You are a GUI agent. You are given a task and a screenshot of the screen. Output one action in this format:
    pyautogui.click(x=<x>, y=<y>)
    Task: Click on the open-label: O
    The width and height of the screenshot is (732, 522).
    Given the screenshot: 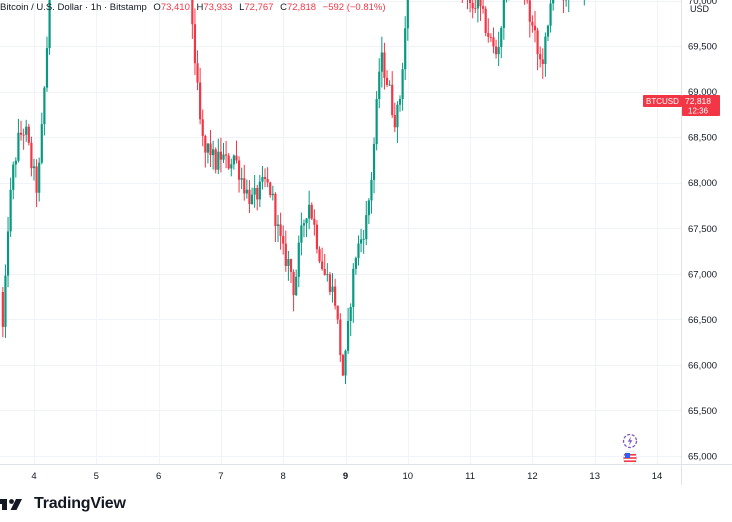 What is the action you would take?
    pyautogui.click(x=156, y=7)
    